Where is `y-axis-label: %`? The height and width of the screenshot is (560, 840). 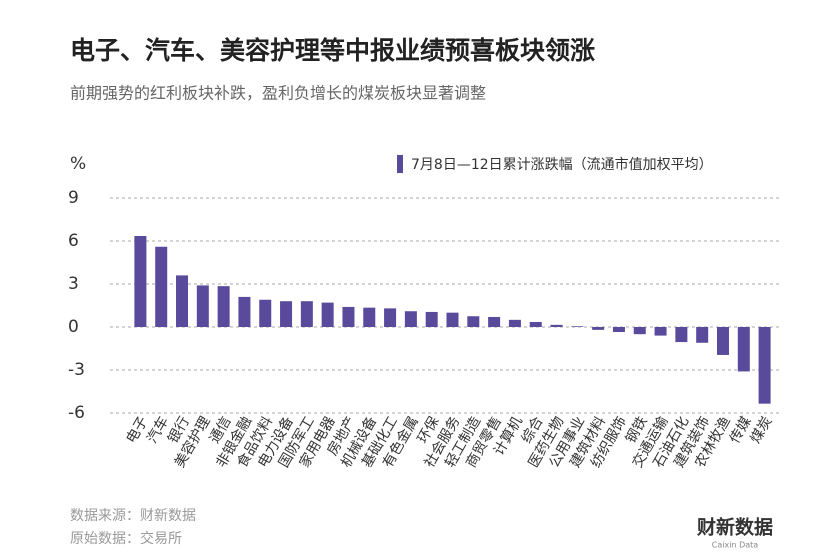
y-axis-label: % is located at coordinates (78, 164).